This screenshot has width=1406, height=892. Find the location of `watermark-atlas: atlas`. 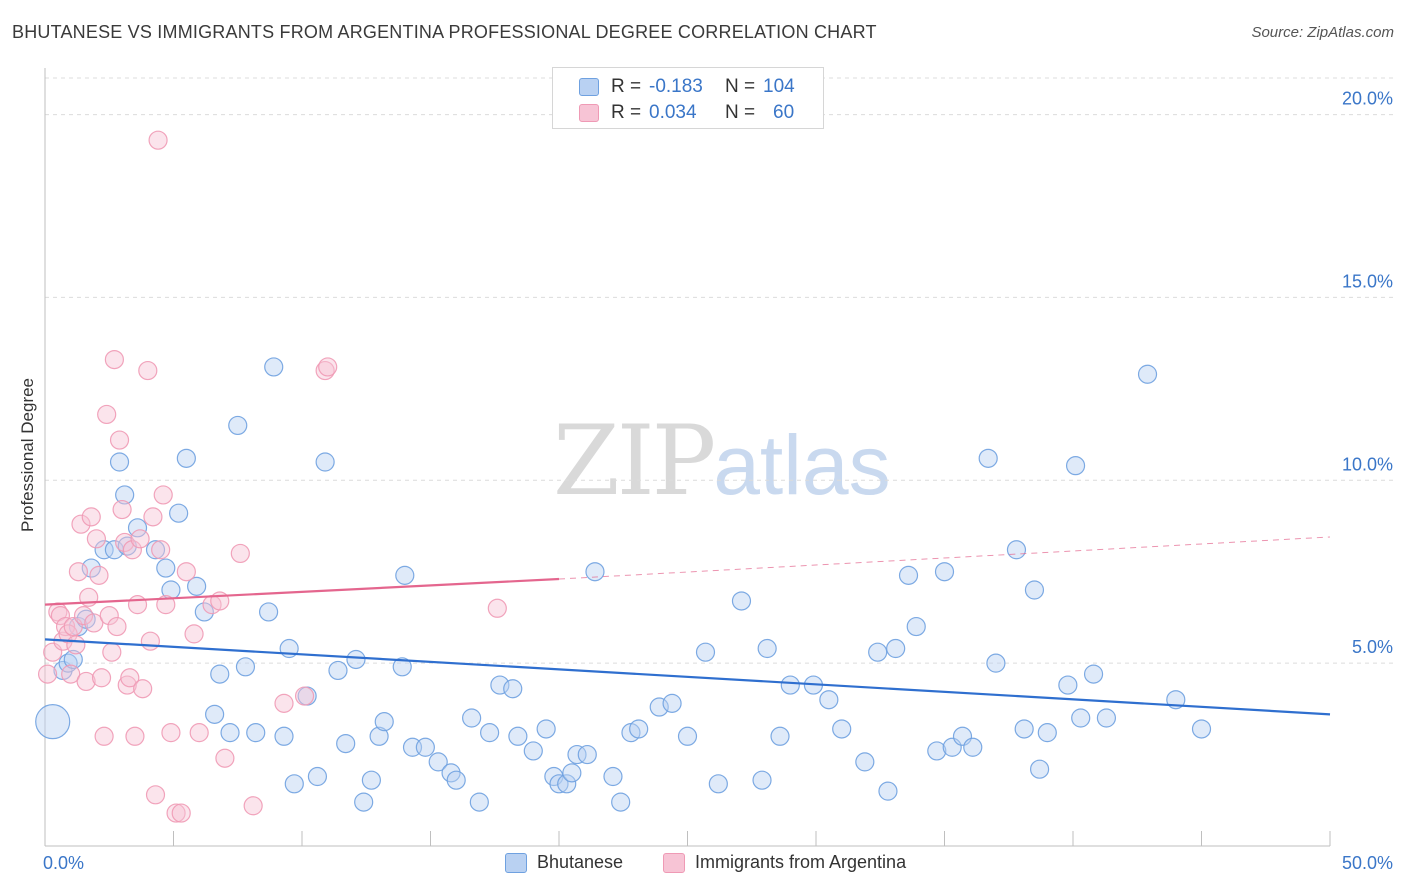

watermark-atlas: atlas is located at coordinates (802, 465).